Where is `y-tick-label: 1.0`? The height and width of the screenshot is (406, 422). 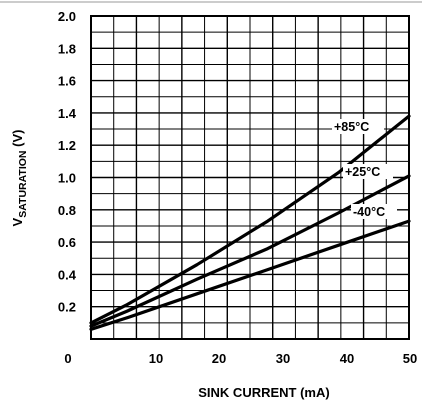 y-tick-label: 1.0 is located at coordinates (67, 178).